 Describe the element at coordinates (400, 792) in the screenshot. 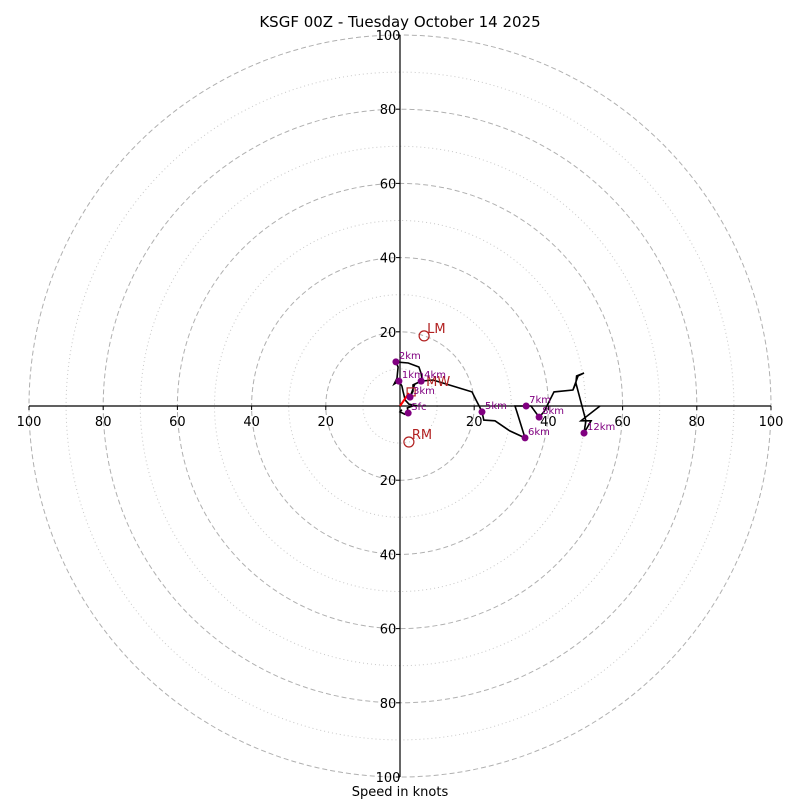

I see `x-axis-label: Speed in knots` at that location.